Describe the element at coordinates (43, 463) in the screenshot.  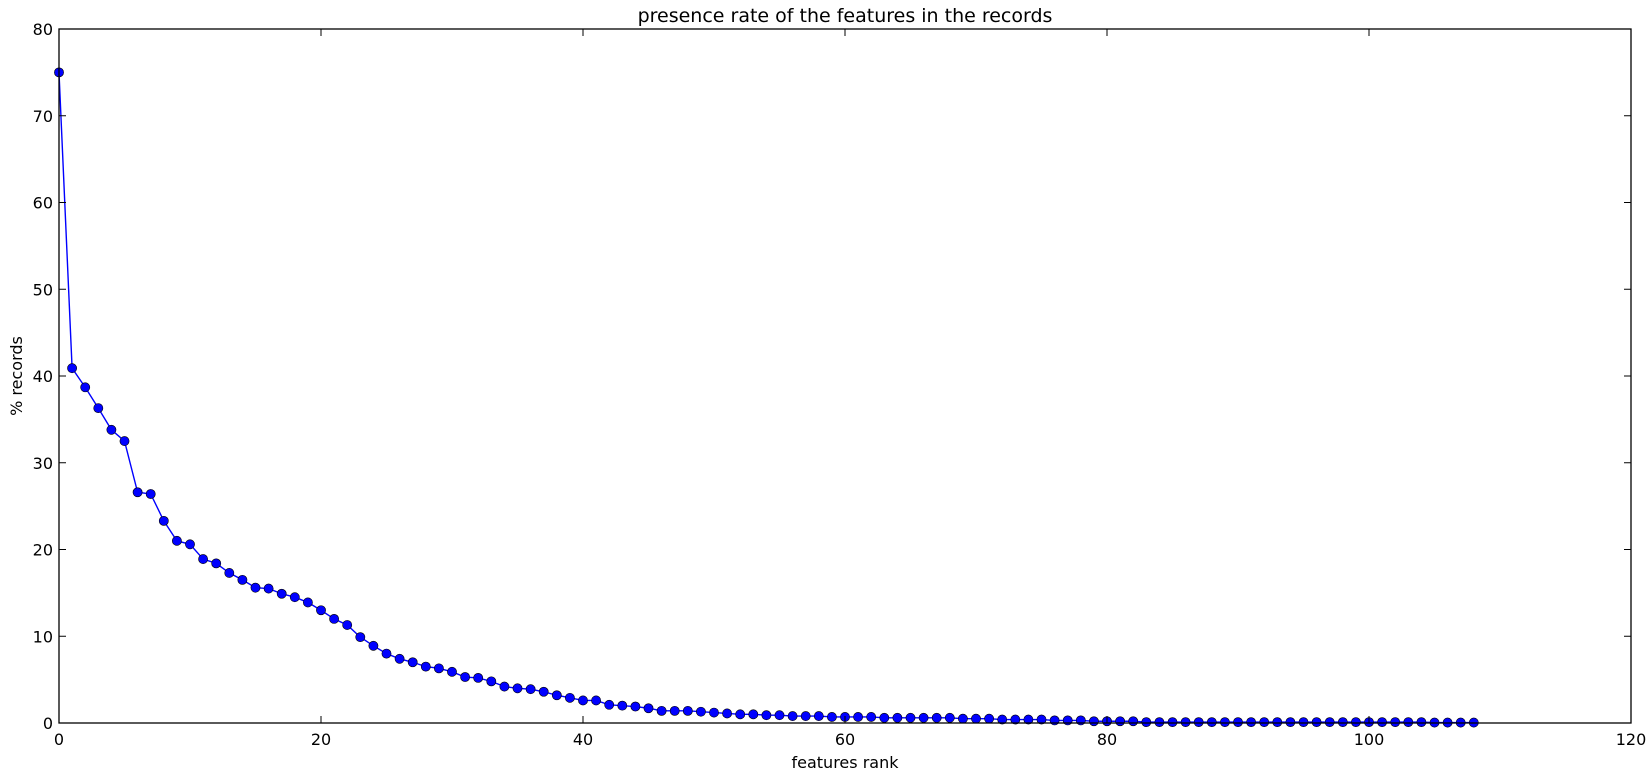
I see `y-tick-label: 30` at that location.